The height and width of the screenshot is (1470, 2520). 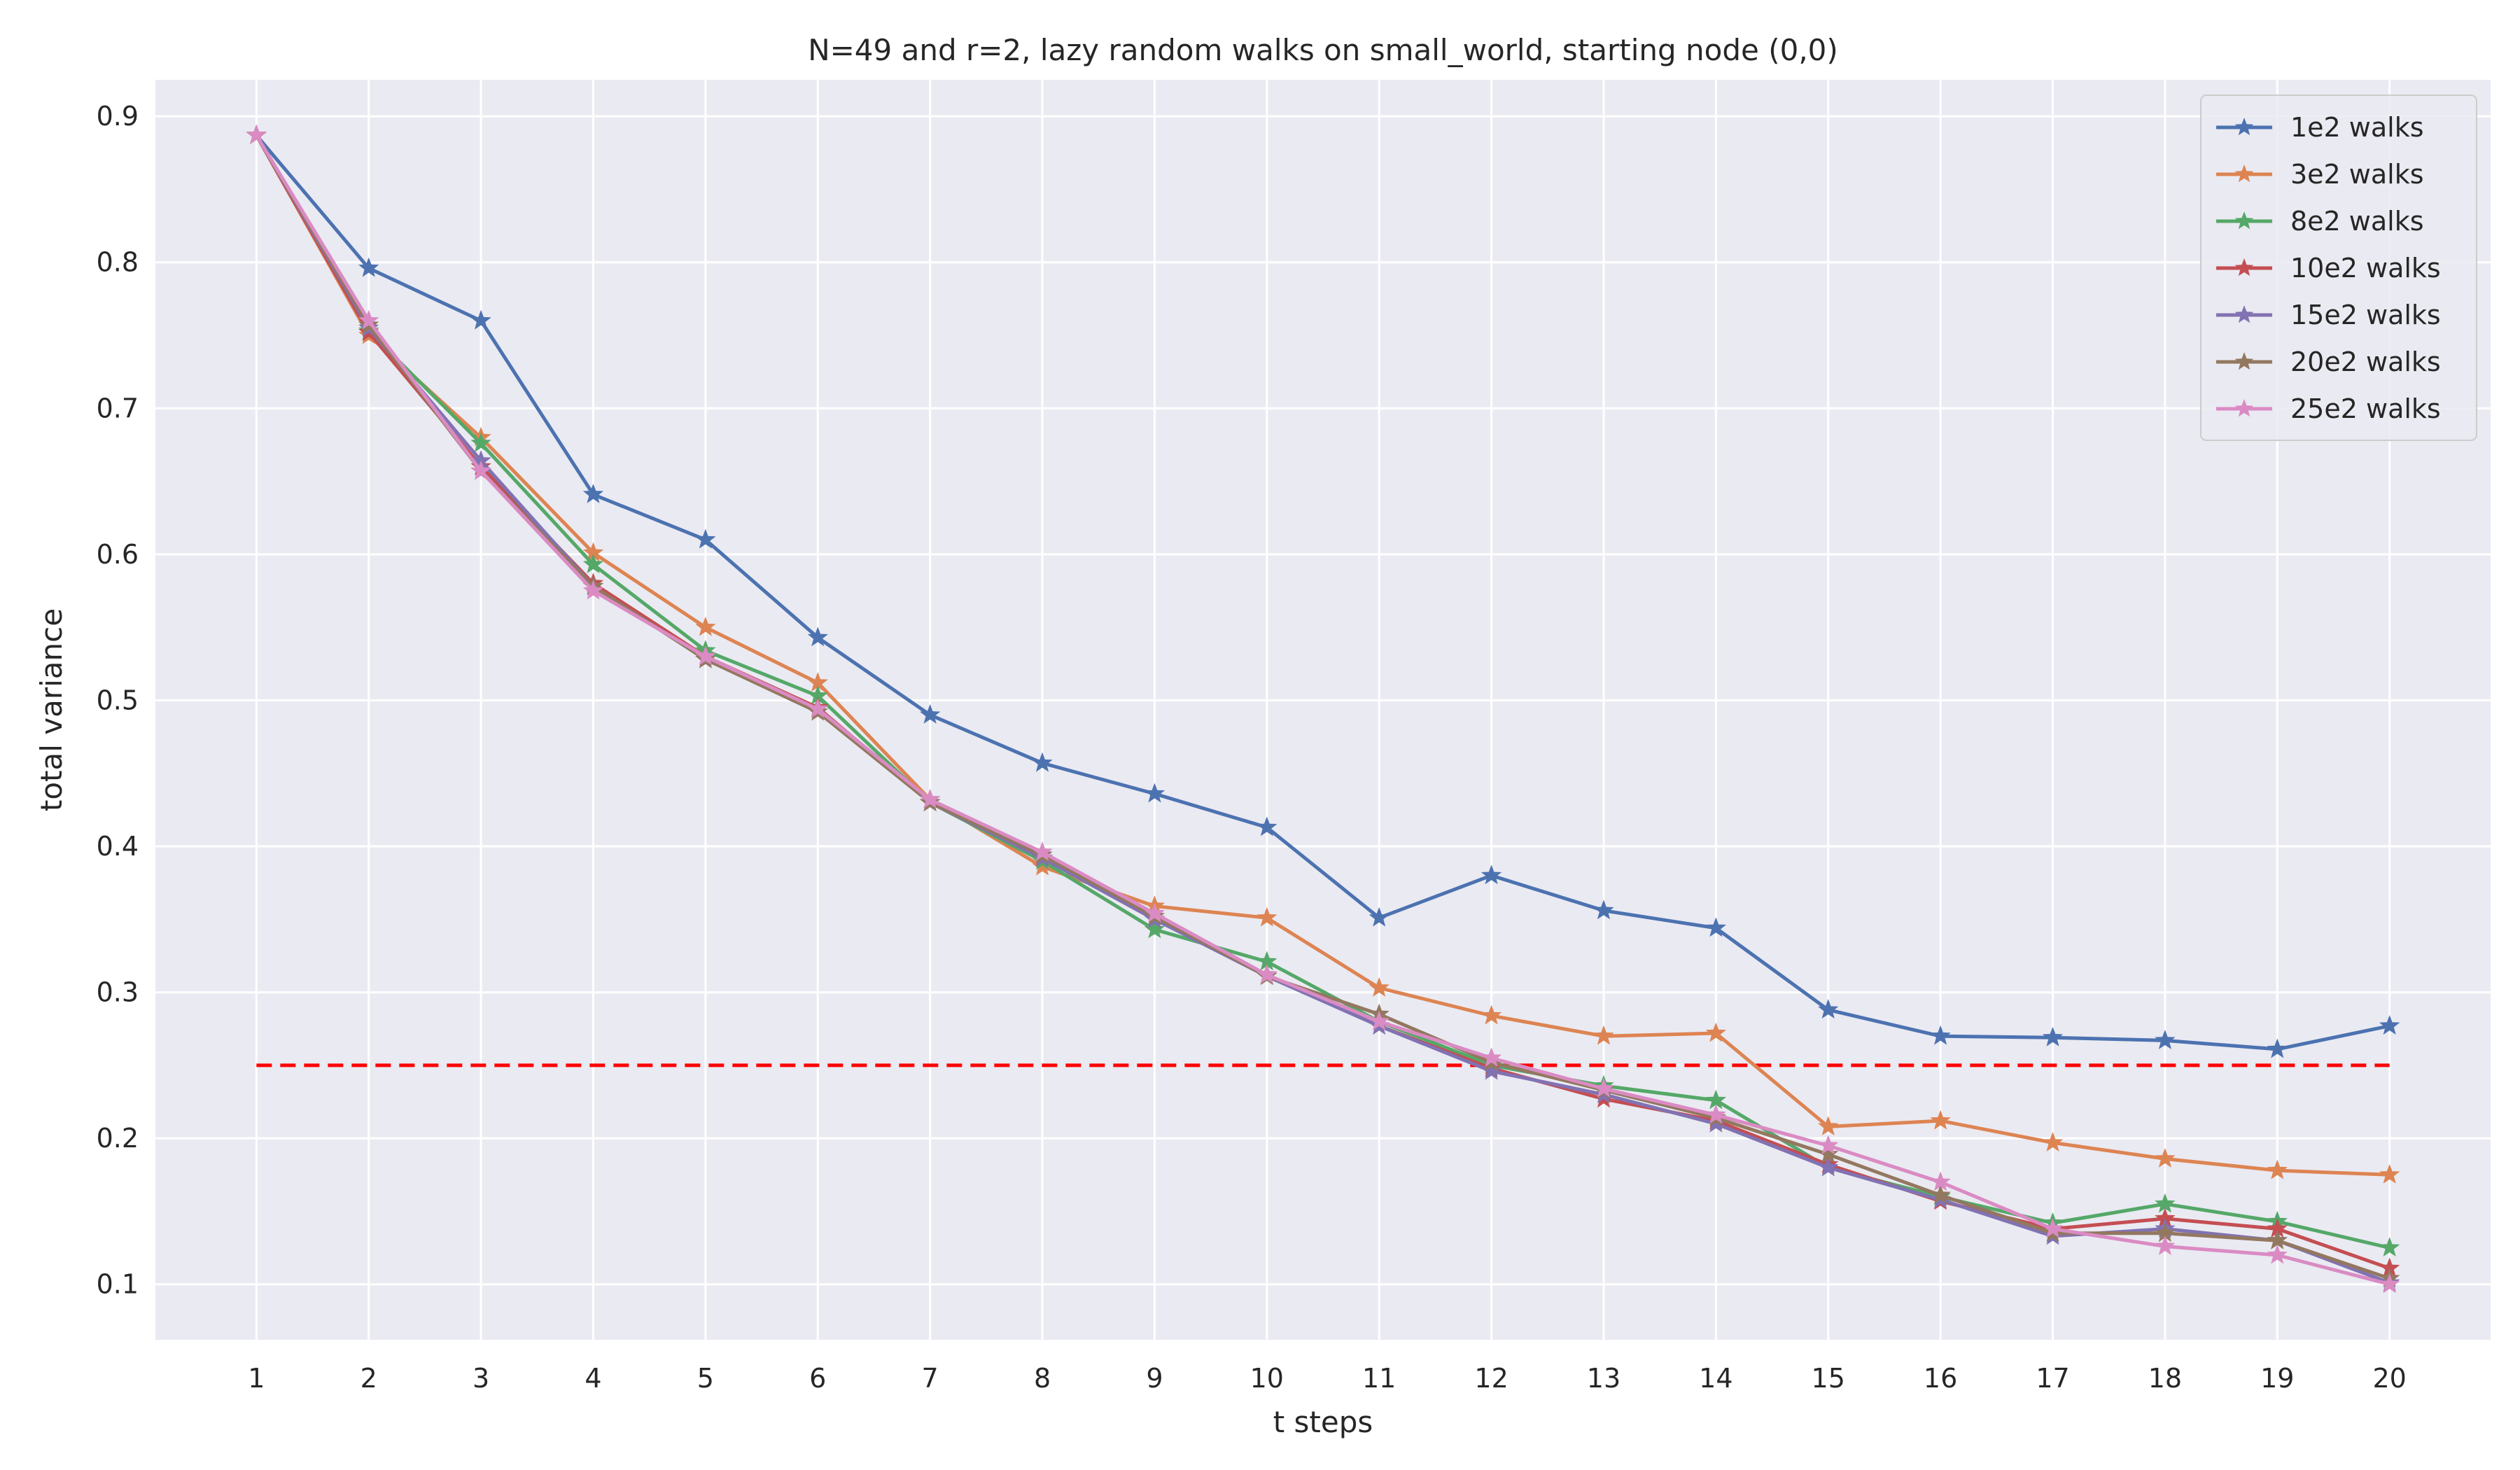 I want to click on x-tick-label: 17, so click(x=2052, y=1378).